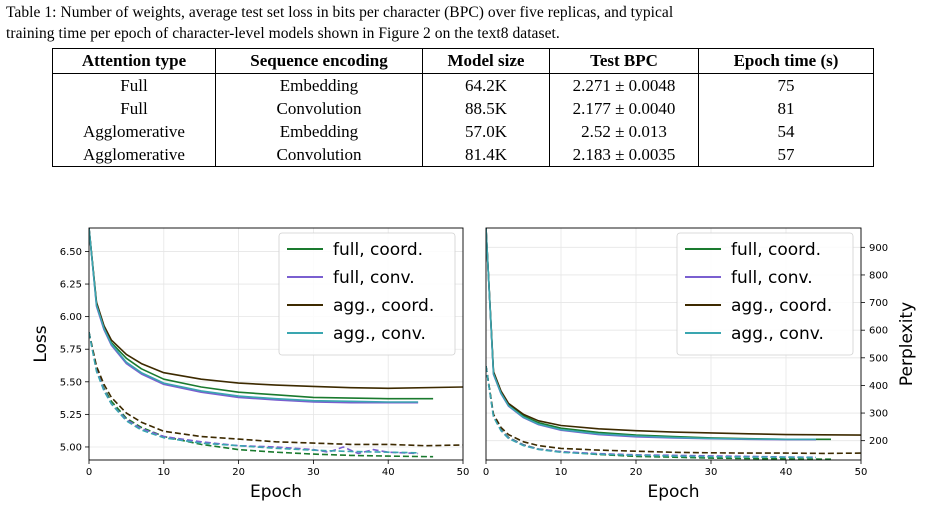 The width and height of the screenshot is (947, 510). What do you see at coordinates (878, 275) in the screenshot?
I see `y-tick-label: 800` at bounding box center [878, 275].